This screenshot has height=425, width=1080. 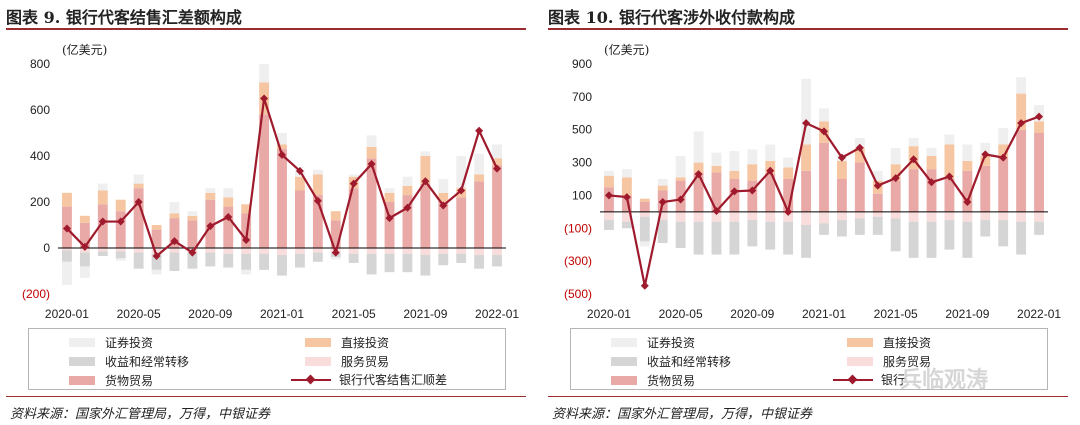 I want to click on title-rule, so click(x=808, y=29).